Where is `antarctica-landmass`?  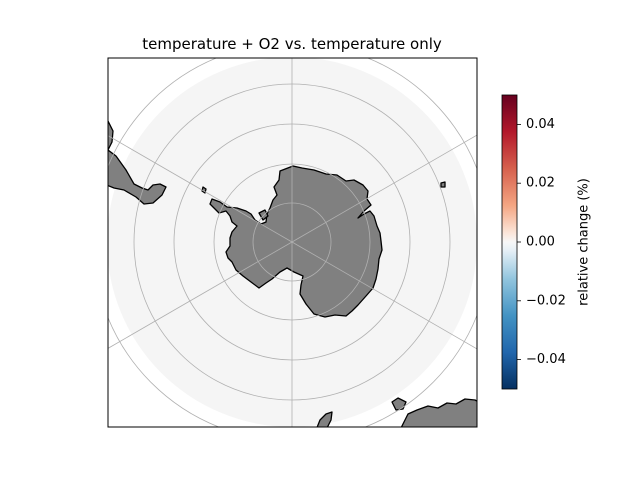
antarctica-landmass is located at coordinates (296, 241).